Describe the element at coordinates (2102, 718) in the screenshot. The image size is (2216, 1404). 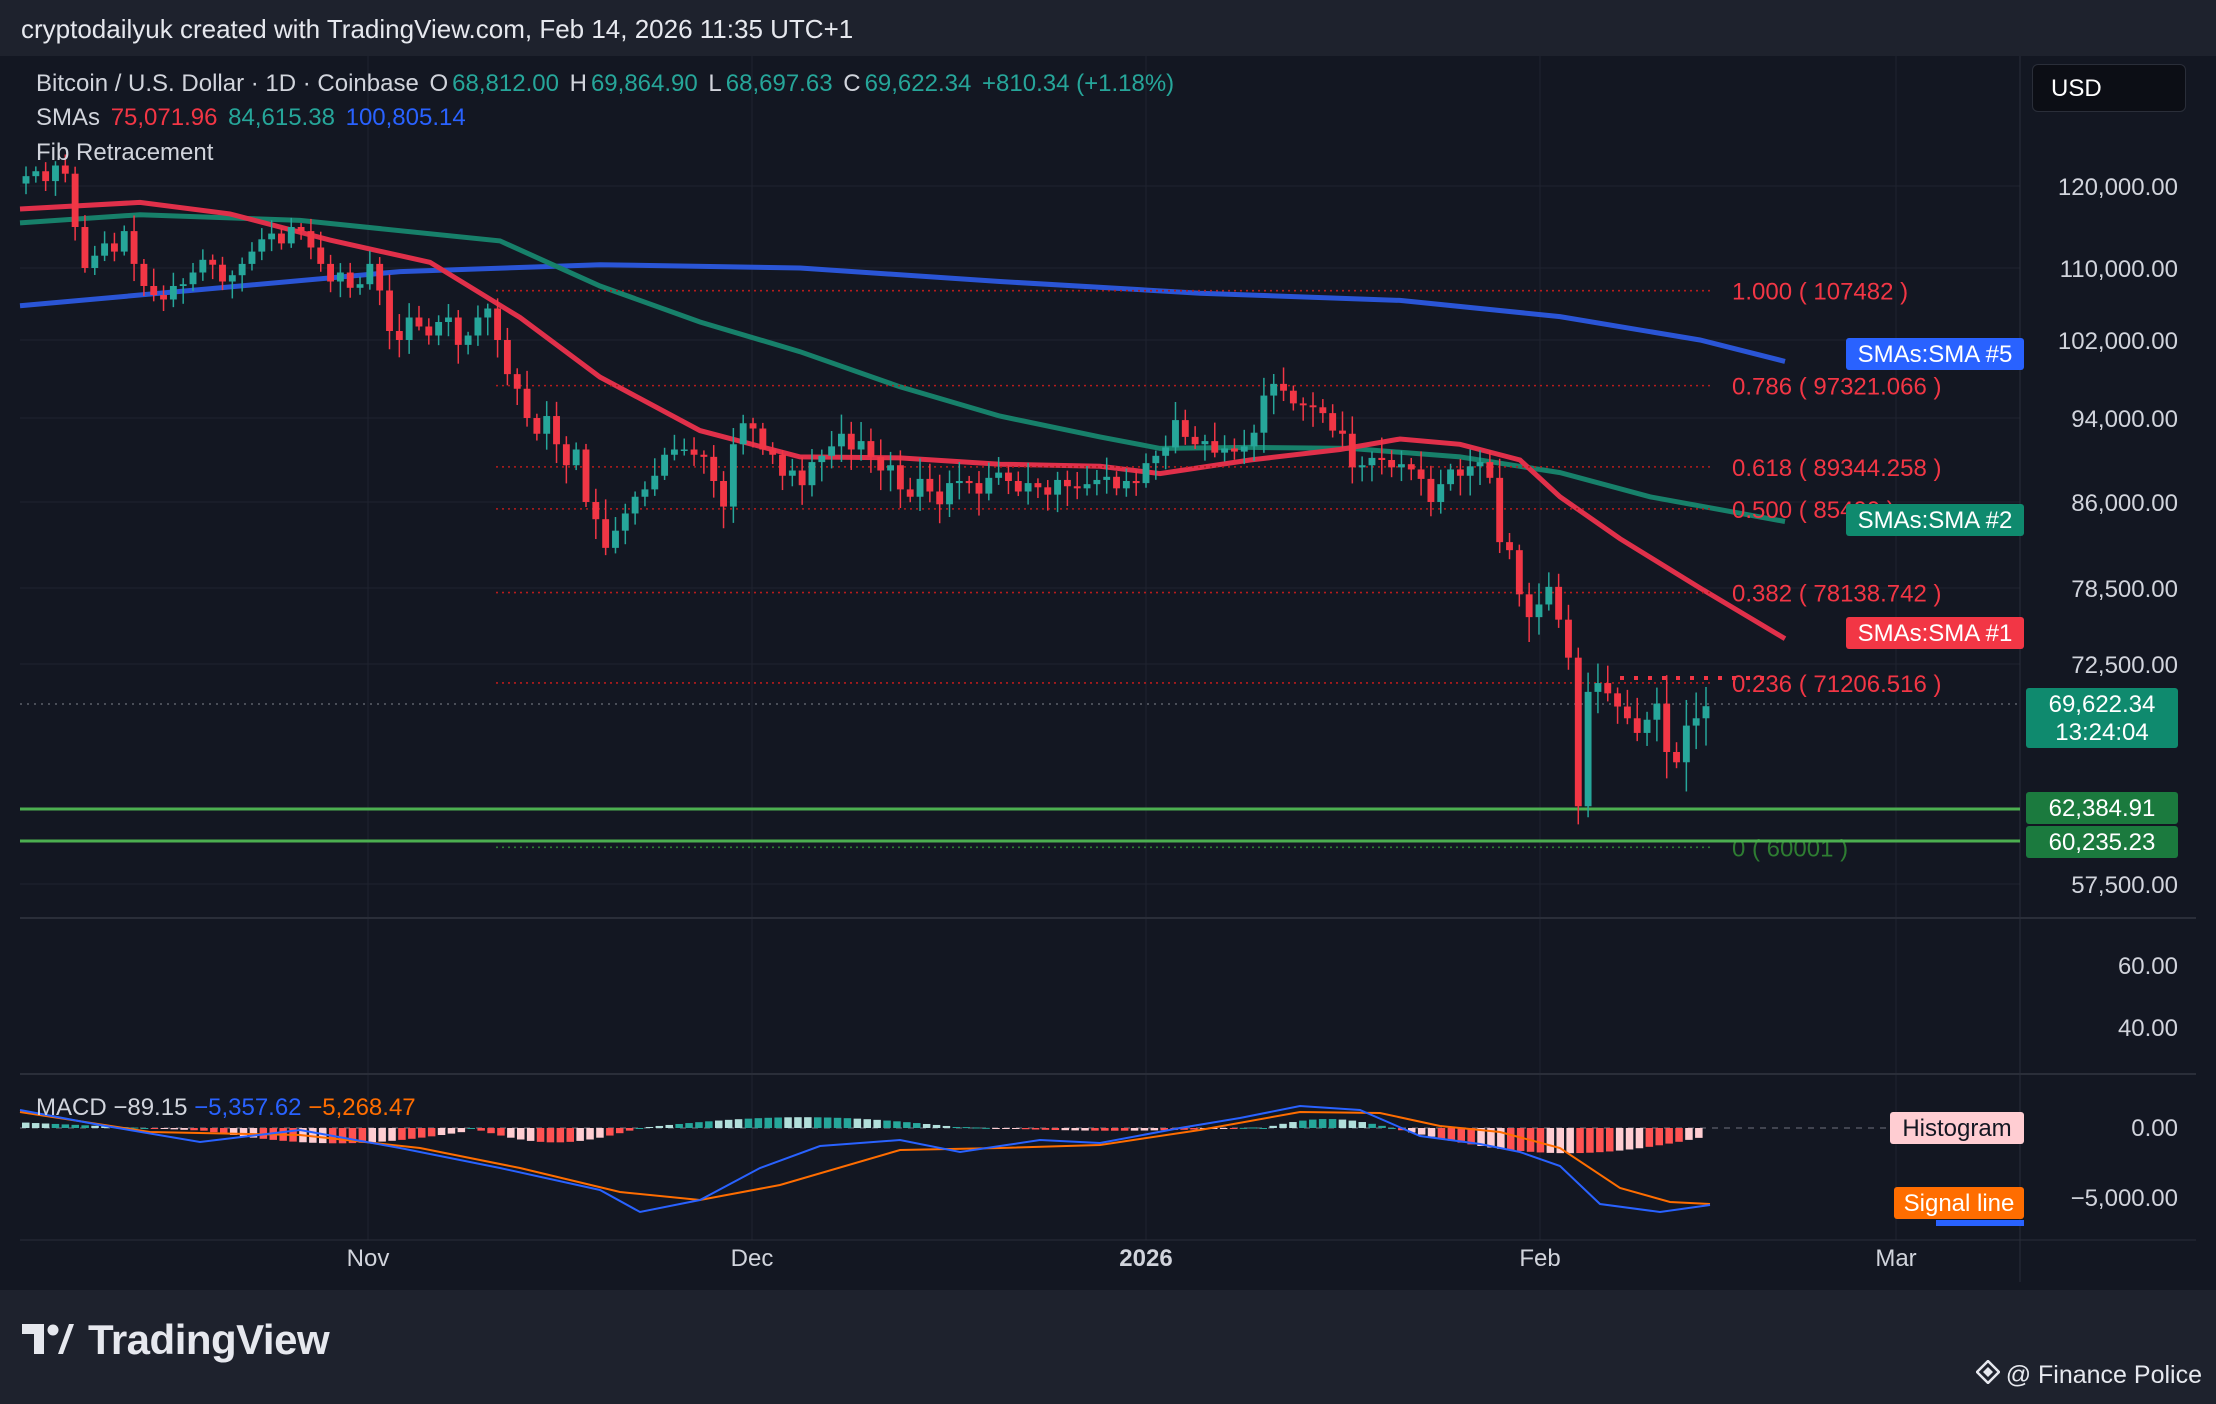
I see `price-badge` at that location.